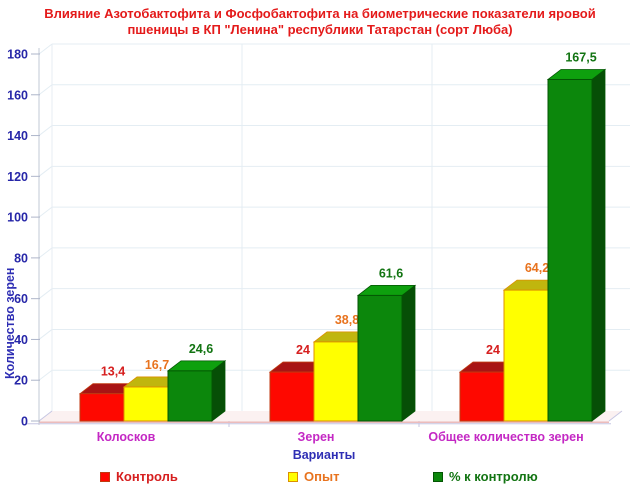  I want to click on y-tick-label: 80, so click(21, 258).